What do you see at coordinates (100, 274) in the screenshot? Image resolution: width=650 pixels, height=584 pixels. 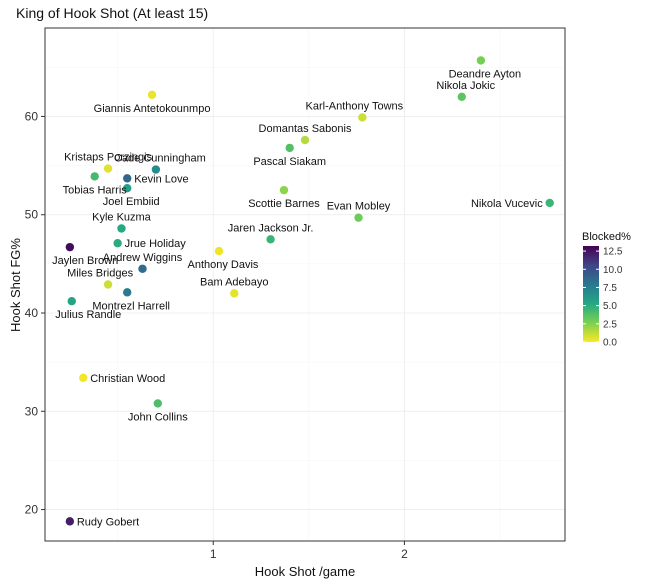 I see `point-label: Miles Bridges` at bounding box center [100, 274].